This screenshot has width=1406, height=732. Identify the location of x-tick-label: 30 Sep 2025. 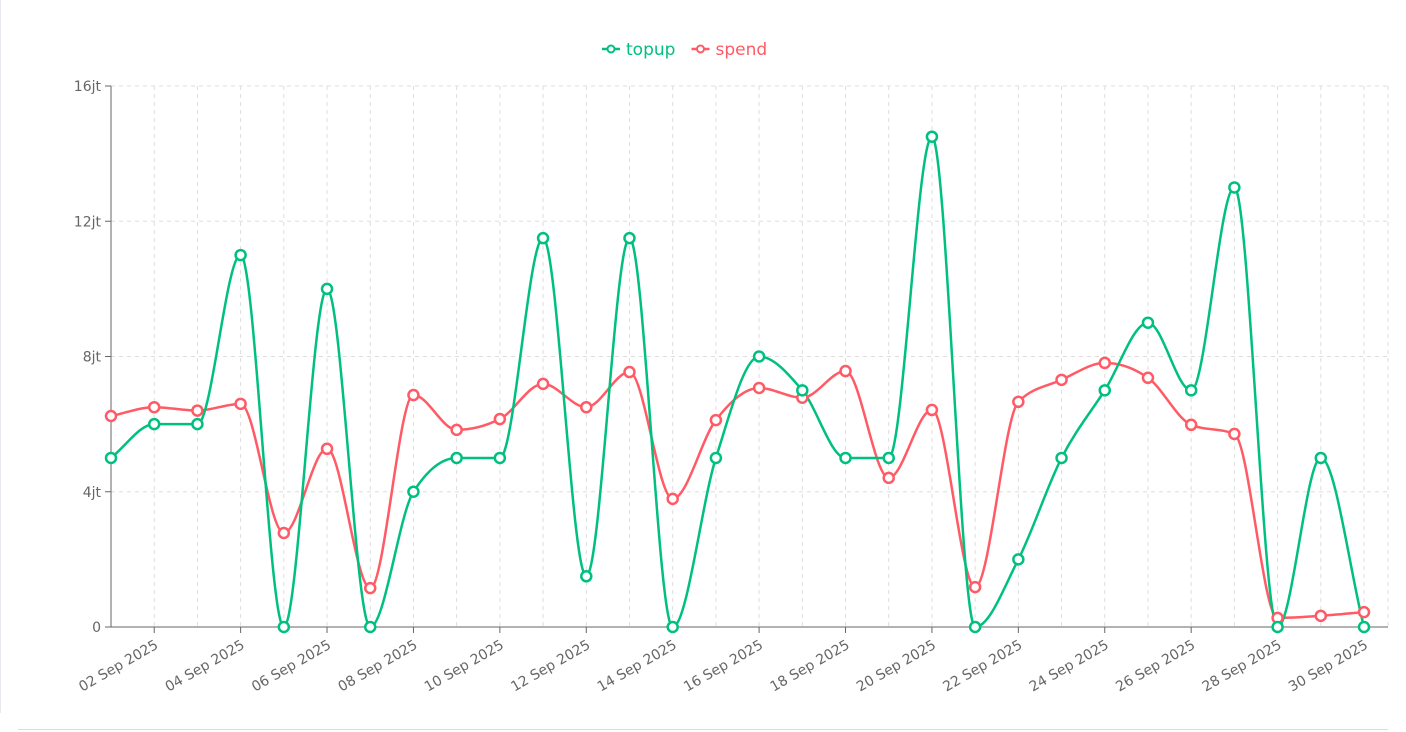
(1328, 666).